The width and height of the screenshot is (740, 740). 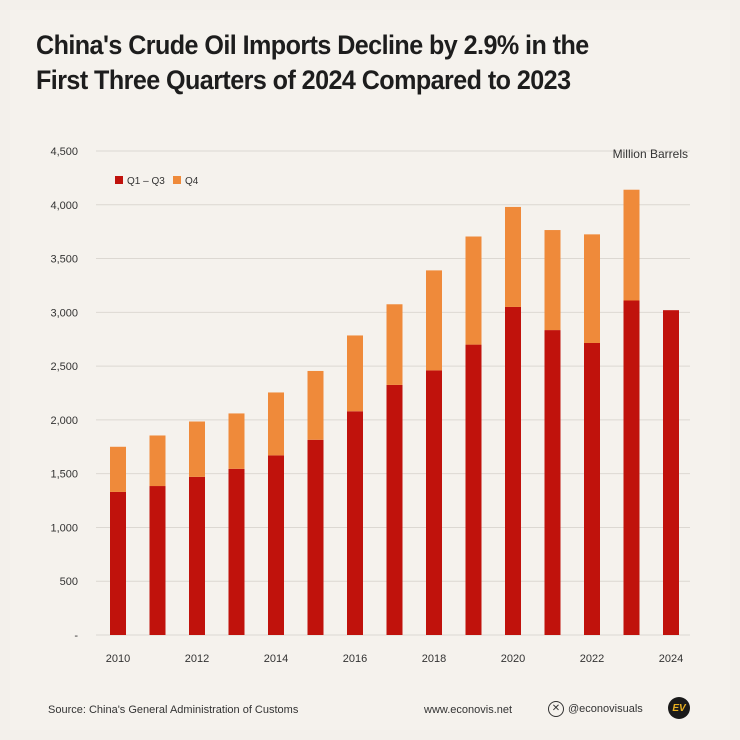 I want to click on bar-q1-q3-2022, so click(x=592, y=488).